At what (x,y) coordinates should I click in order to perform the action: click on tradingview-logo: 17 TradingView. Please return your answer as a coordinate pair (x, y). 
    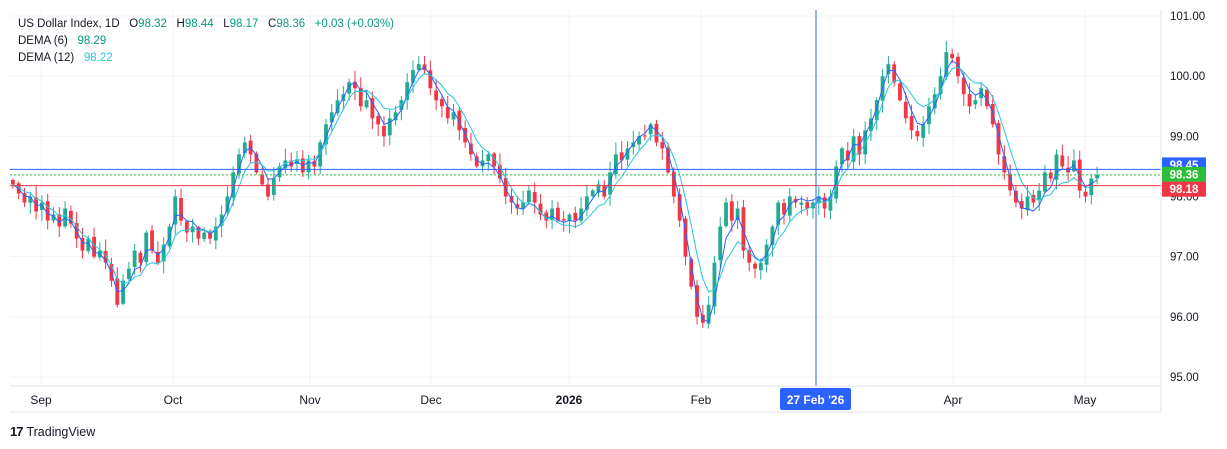
    Looking at the image, I should click on (52, 431).